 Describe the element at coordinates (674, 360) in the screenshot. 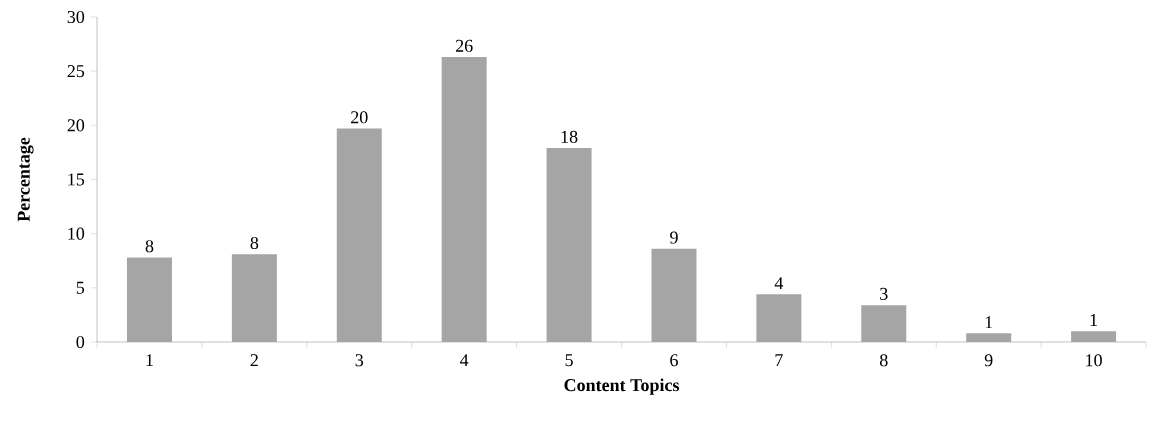

I see `x-tick-label: 6` at that location.